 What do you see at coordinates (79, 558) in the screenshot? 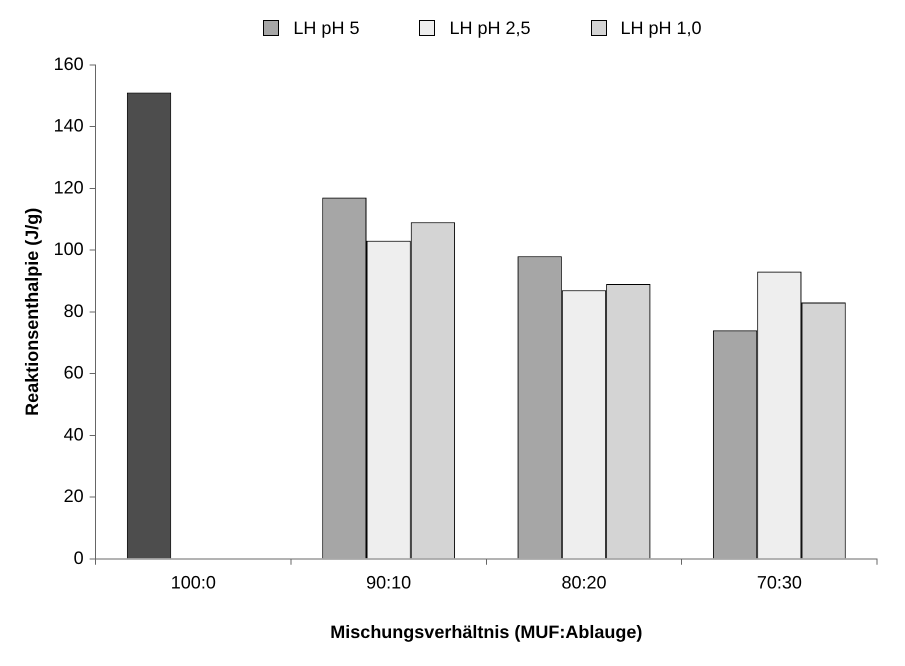
I see `y-tick-label: 0` at bounding box center [79, 558].